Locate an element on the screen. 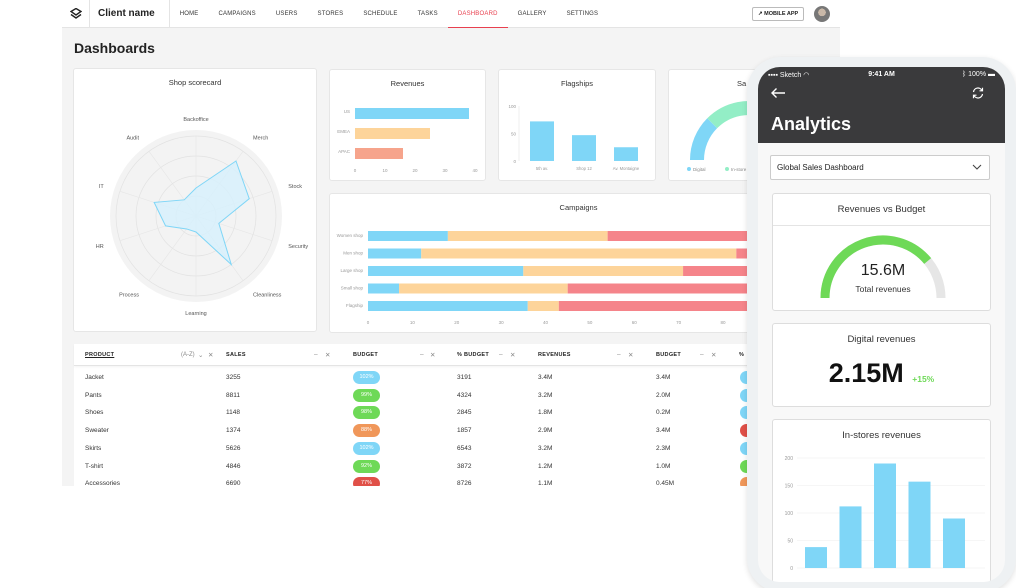 This screenshot has height=588, width=1016. column-header-budget-2: BUDGET is located at coordinates (669, 355).